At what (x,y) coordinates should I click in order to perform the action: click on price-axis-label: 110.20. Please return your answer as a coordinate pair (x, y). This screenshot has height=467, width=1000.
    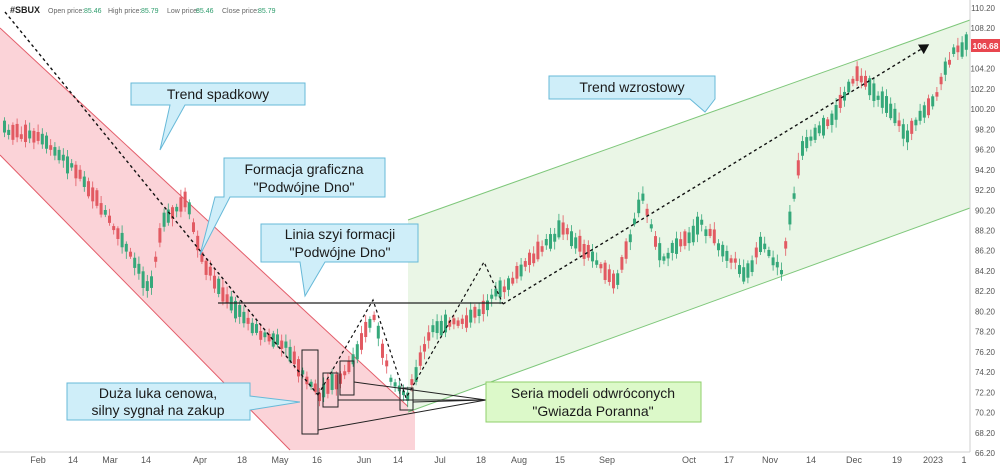
    Looking at the image, I should click on (983, 8).